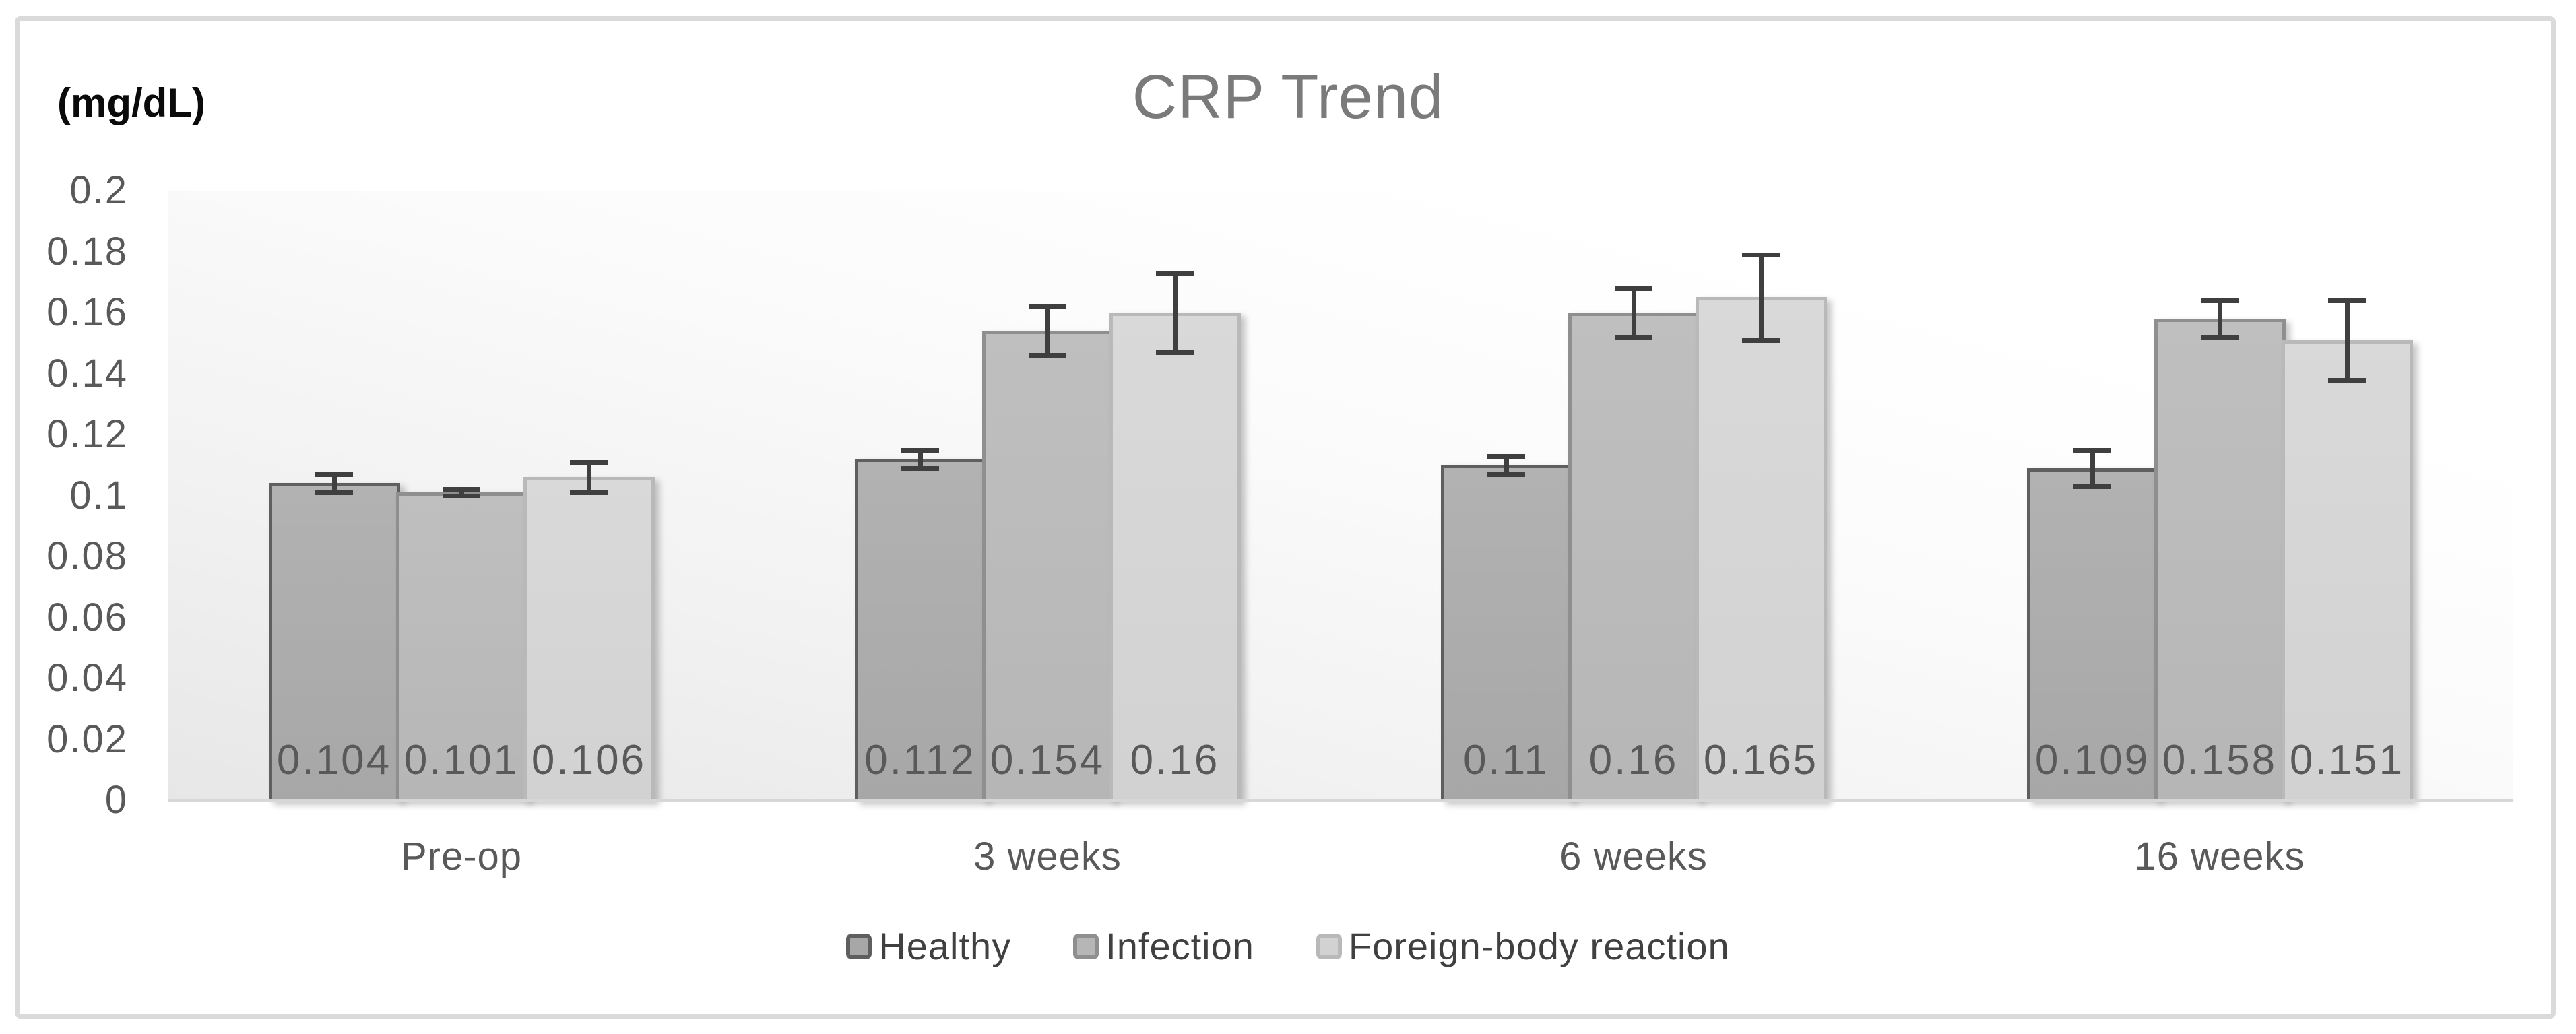 Image resolution: width=2576 pixels, height=1034 pixels. I want to click on bar-value-label: 0.158, so click(2220, 760).